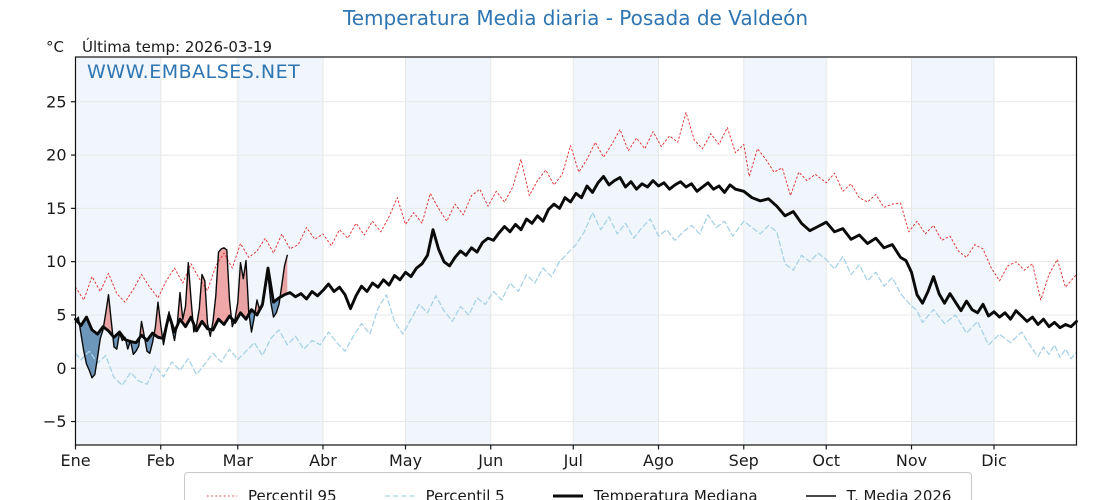 The width and height of the screenshot is (1120, 500). What do you see at coordinates (56, 101) in the screenshot?
I see `y-tick-label: 25` at bounding box center [56, 101].